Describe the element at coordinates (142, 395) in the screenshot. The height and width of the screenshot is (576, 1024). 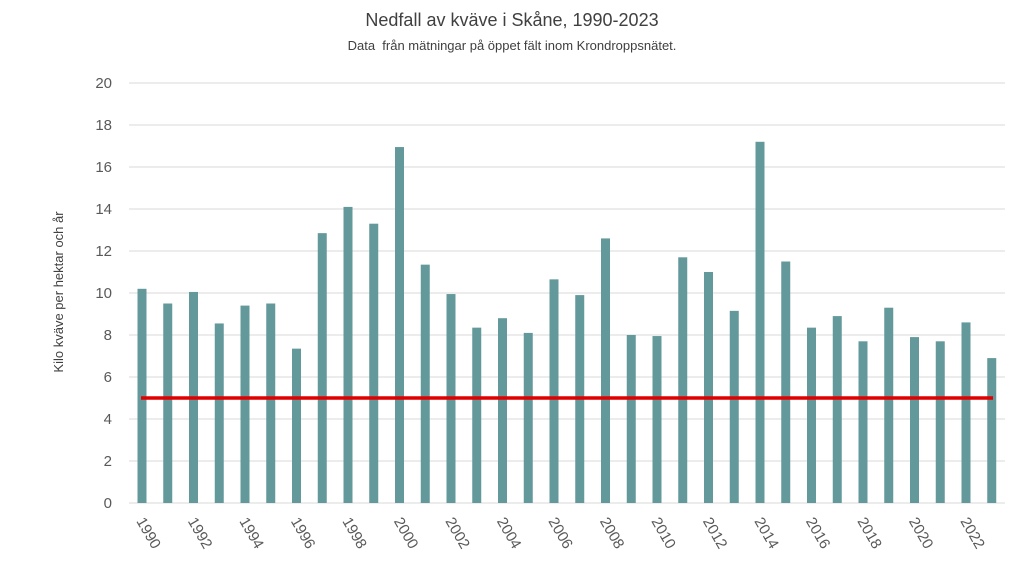
I see `bar-1990` at that location.